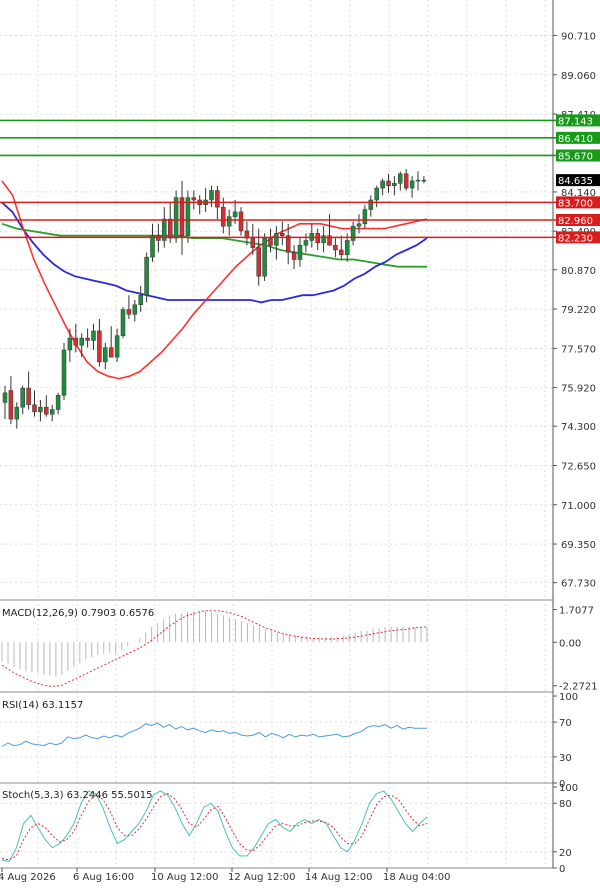 The width and height of the screenshot is (600, 889). Describe the element at coordinates (42, 705) in the screenshot. I see `rsi-label: RSI(14) 63.1157` at that location.